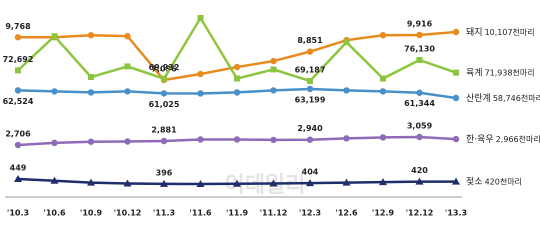 Image resolution: width=540 pixels, height=240 pixels. Describe the element at coordinates (18, 213) in the screenshot. I see `x-tick-label: '10.3` at that location.